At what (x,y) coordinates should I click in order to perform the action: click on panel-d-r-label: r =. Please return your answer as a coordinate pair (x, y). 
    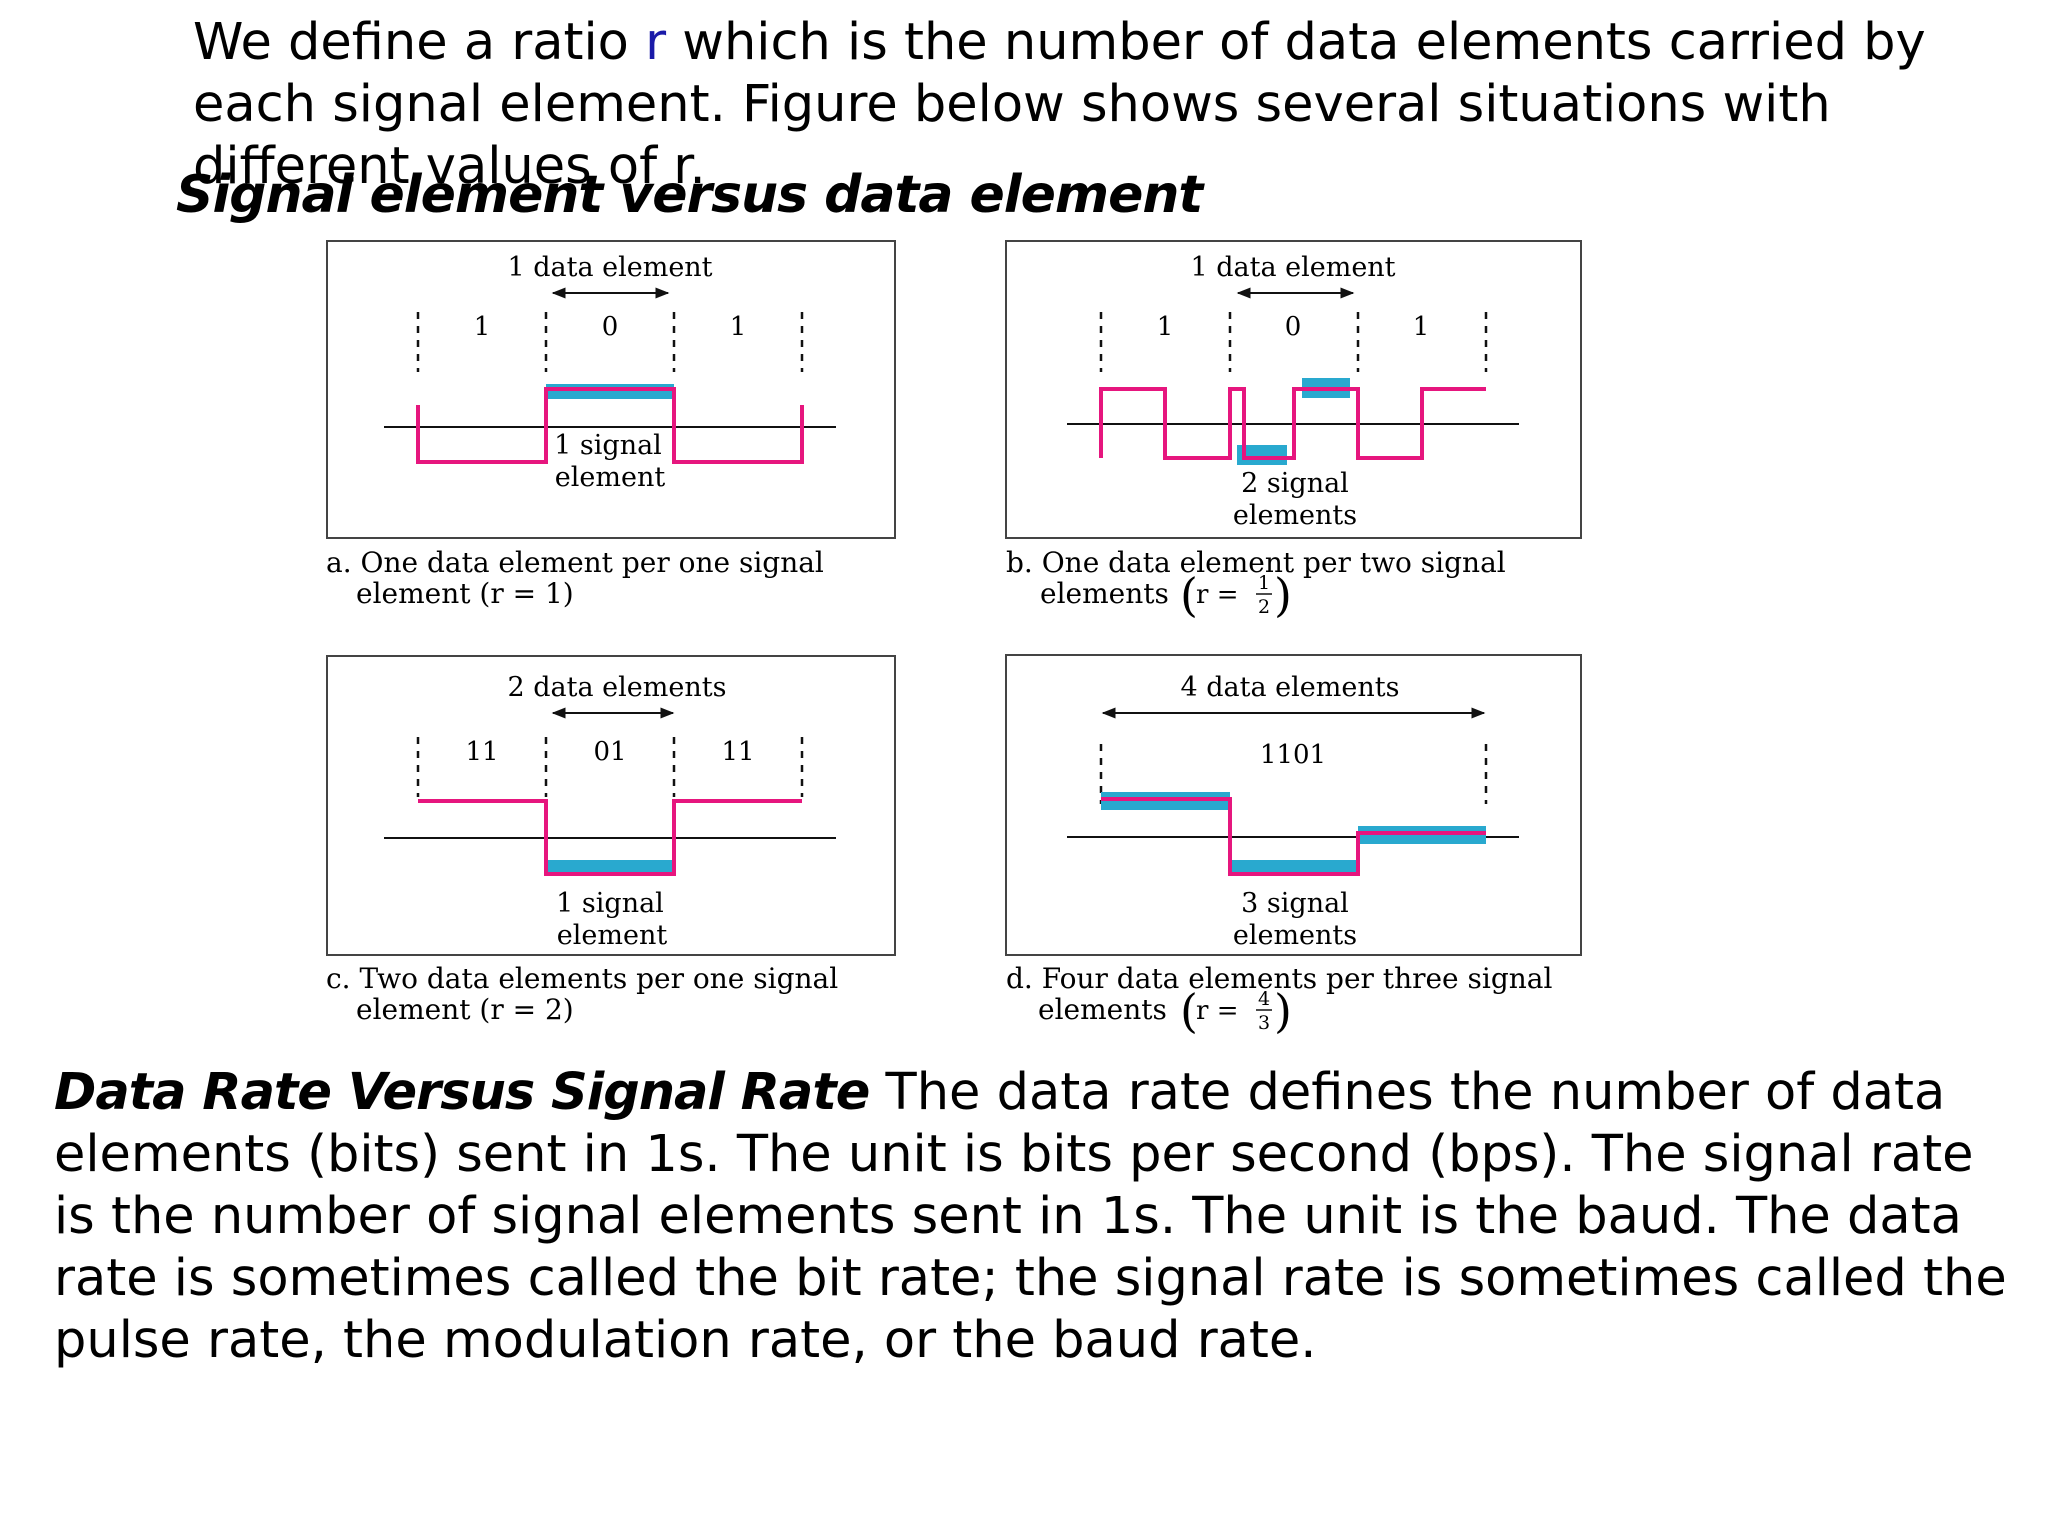
    Looking at the image, I should click on (1217, 1011).